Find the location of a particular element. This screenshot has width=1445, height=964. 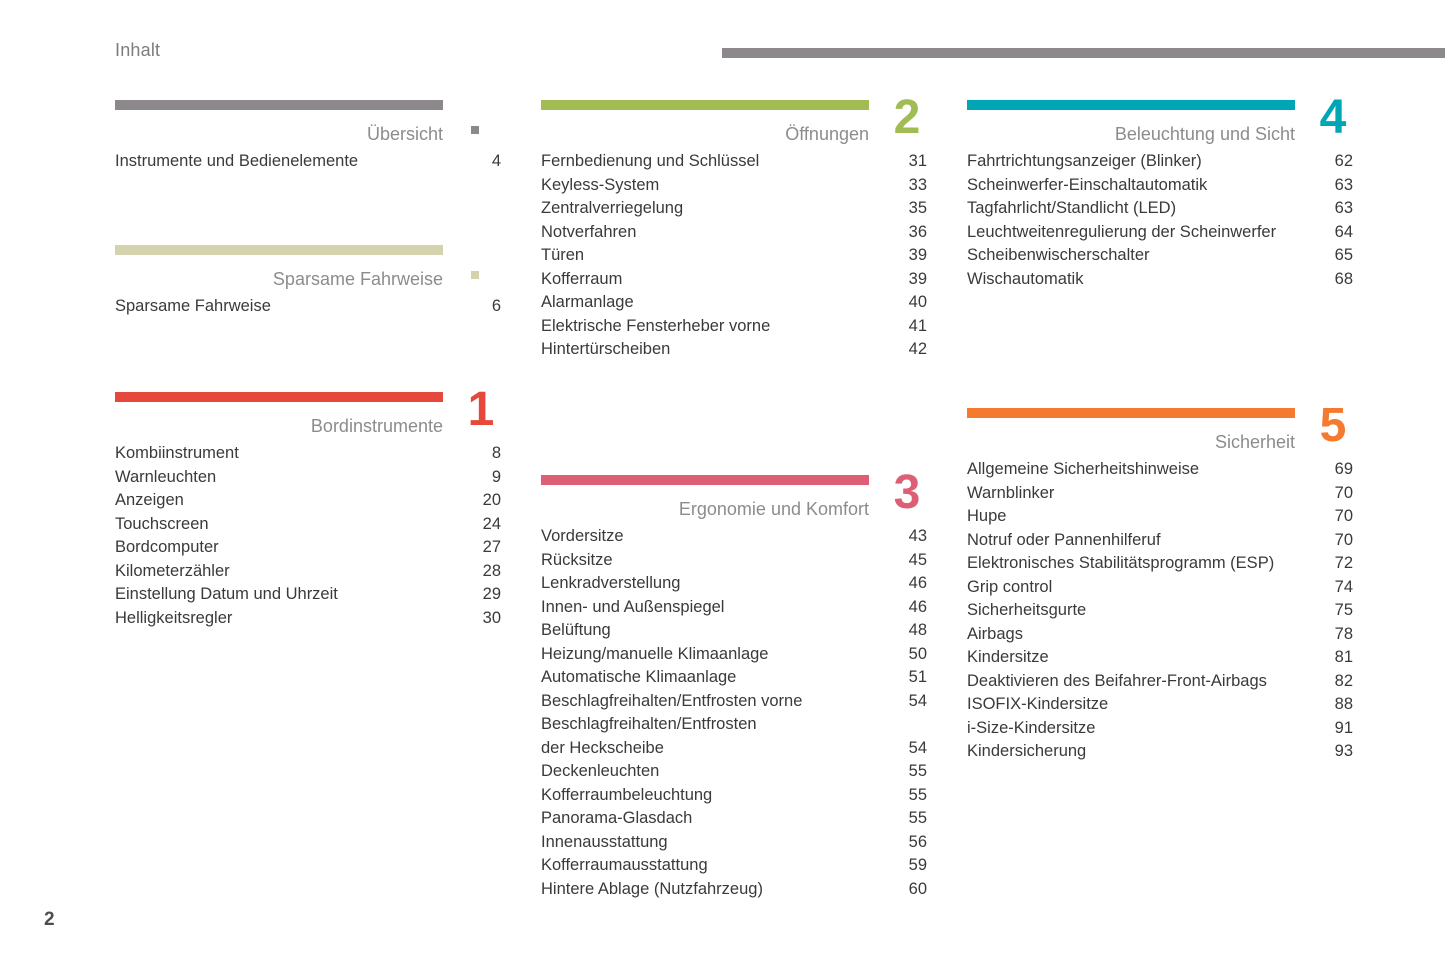

section-number: 5 is located at coordinates (1333, 425).